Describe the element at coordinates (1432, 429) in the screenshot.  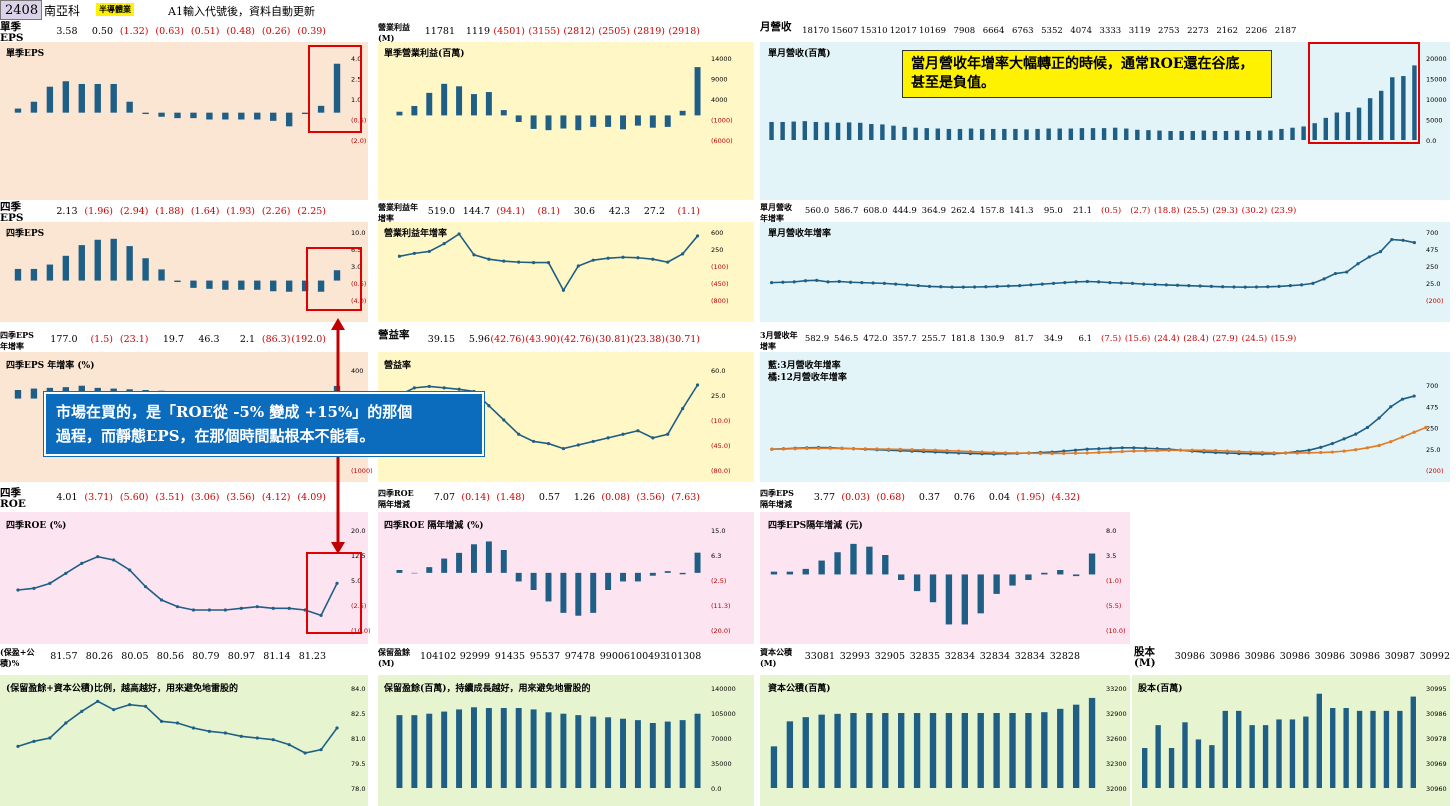
I see `axis-tick-label: 250` at that location.